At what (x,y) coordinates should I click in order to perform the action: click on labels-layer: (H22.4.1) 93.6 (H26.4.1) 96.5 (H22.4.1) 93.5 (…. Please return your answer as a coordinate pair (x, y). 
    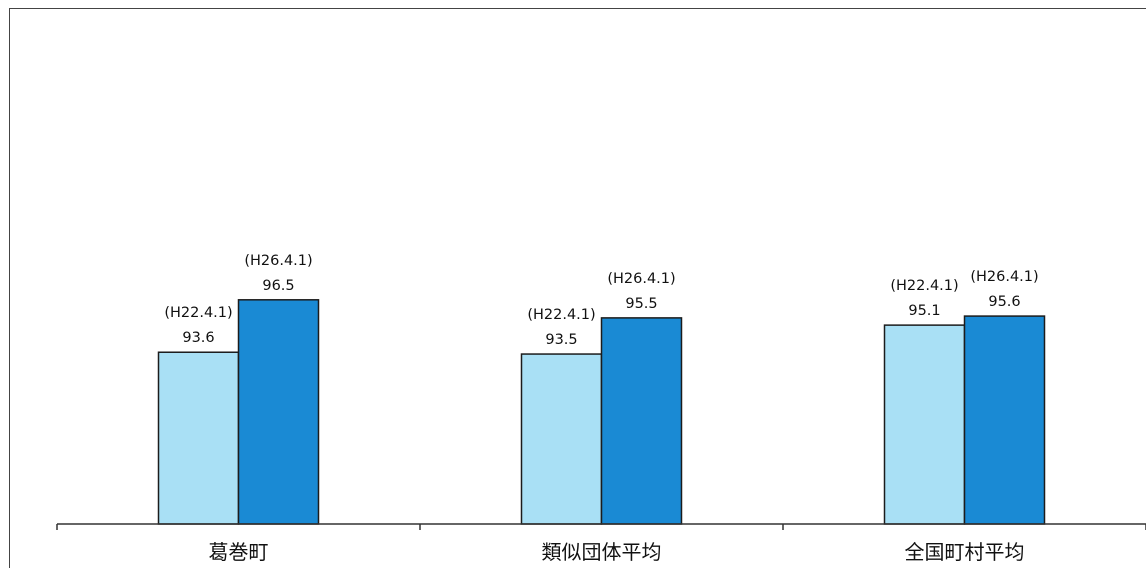
    Looking at the image, I should click on (601, 300).